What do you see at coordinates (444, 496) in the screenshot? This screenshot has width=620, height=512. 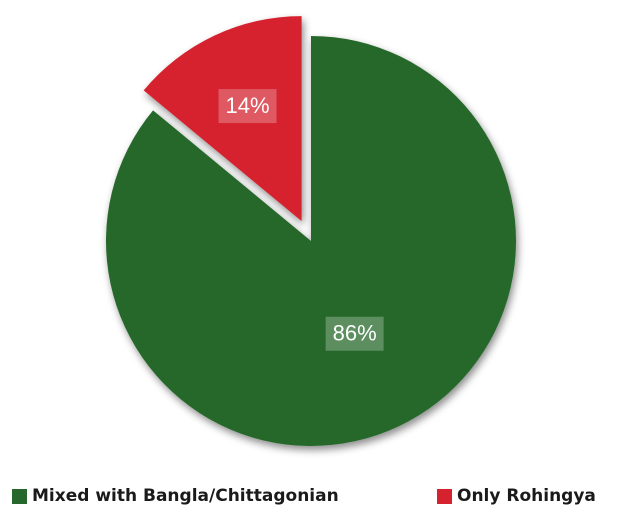 I see `legend-swatch-only-rohingya` at bounding box center [444, 496].